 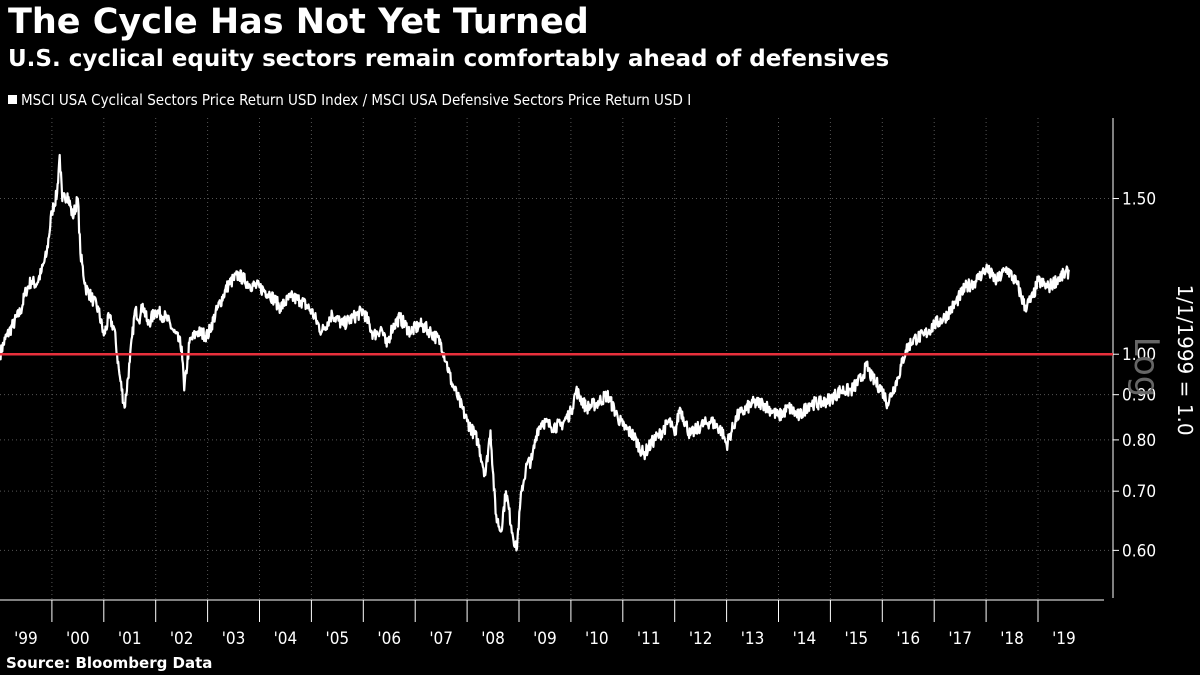 What do you see at coordinates (649, 639) in the screenshot?
I see `x-tick-label: '11` at bounding box center [649, 639].